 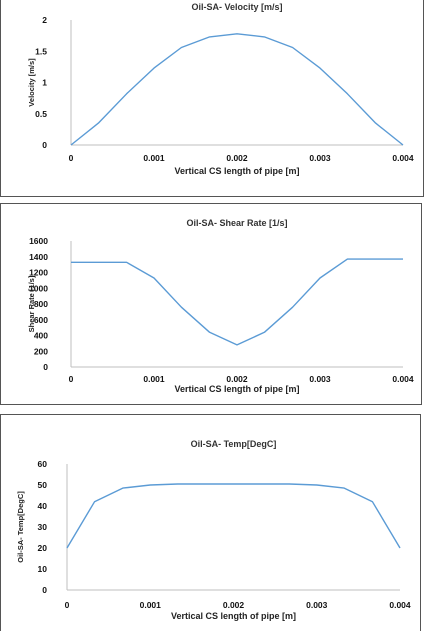 I want to click on velocity-x-axis-label: Vertical CS length of pipe [m], so click(x=236, y=171).